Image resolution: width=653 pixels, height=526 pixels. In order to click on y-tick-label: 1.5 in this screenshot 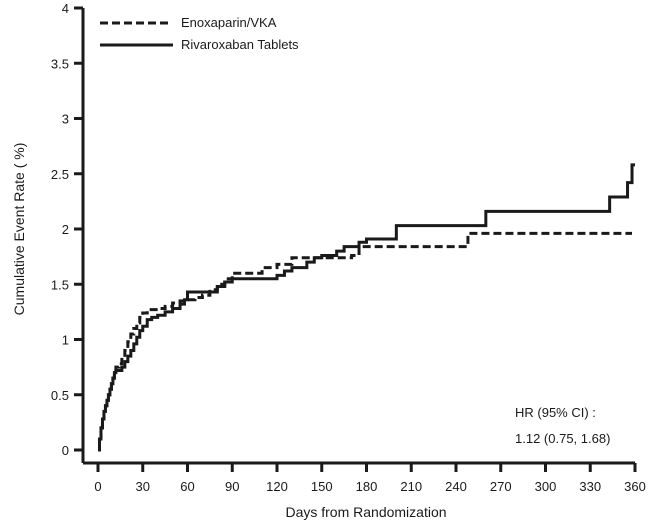, I will do `click(60, 284)`.